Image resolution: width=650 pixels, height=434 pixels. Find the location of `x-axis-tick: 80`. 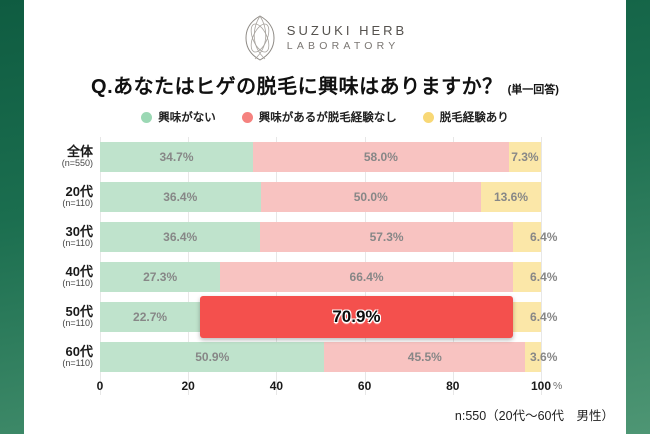

x-axis-tick: 80 is located at coordinates (453, 386).